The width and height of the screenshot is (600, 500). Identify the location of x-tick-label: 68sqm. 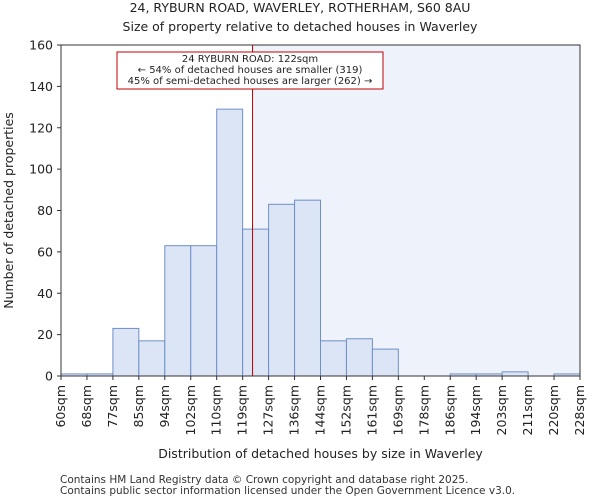
(86, 406).